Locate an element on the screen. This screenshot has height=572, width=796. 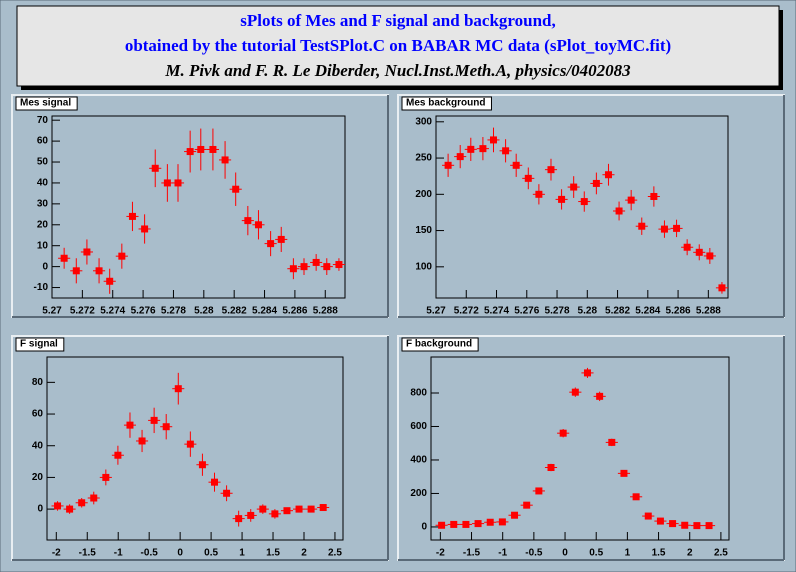
y-tick-label: 250 is located at coordinates (423, 158).